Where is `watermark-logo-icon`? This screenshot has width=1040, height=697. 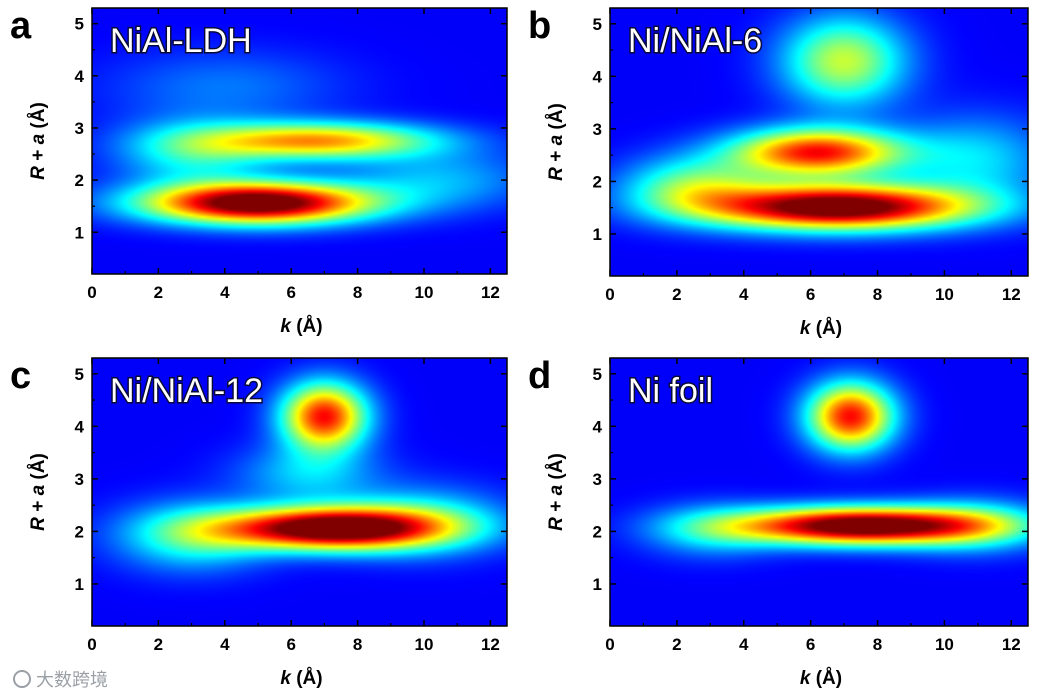
watermark-logo-icon is located at coordinates (22, 679).